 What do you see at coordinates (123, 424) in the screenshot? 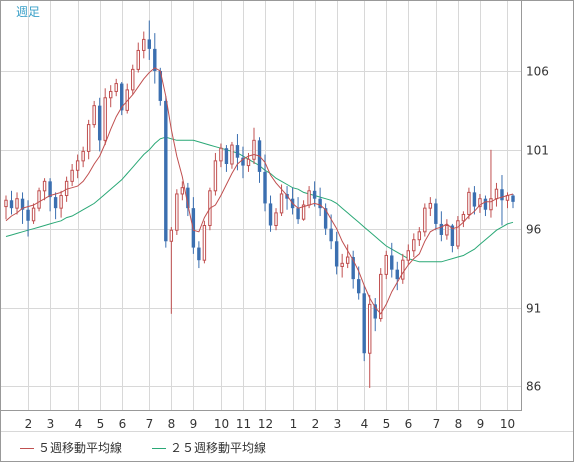
I see `x-tick-label: 6` at bounding box center [123, 424].